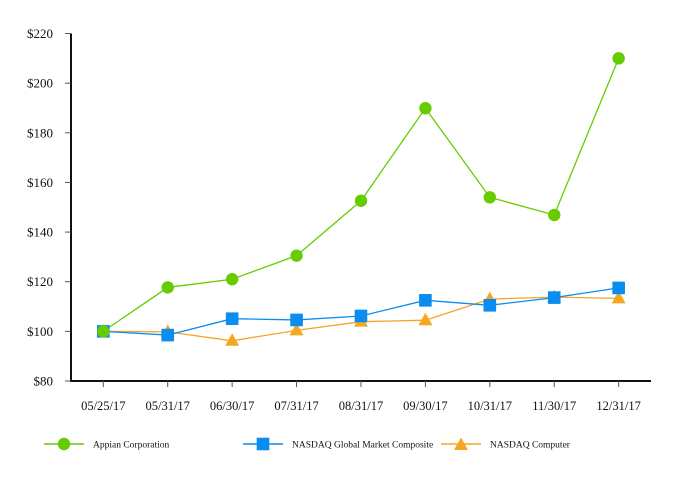 This screenshot has width=684, height=480. I want to click on y-tick-label: $120, so click(40, 281).